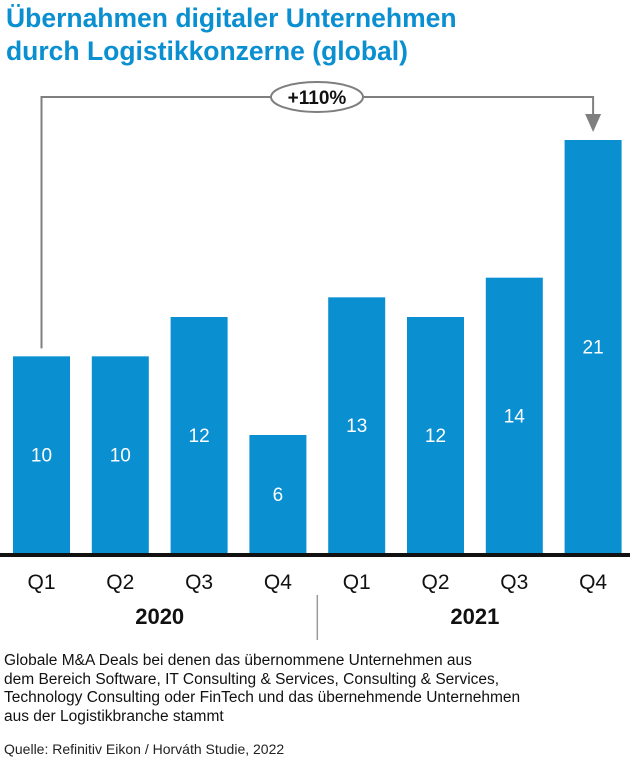  I want to click on x-tick-label-7: Q3, so click(514, 582).